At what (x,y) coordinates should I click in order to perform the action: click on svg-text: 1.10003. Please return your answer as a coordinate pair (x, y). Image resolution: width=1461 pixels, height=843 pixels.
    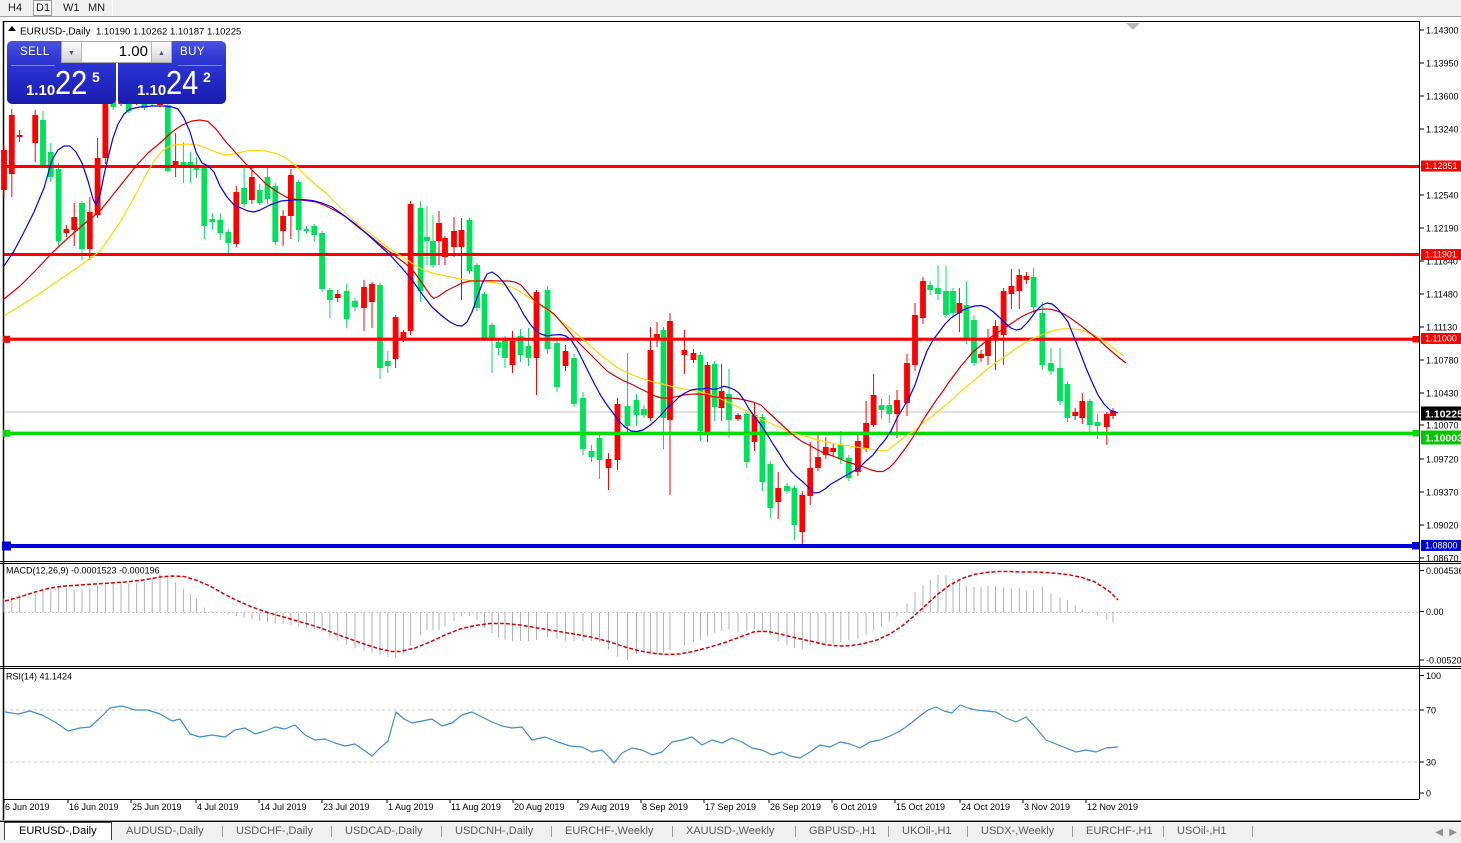
    Looking at the image, I should click on (1443, 438).